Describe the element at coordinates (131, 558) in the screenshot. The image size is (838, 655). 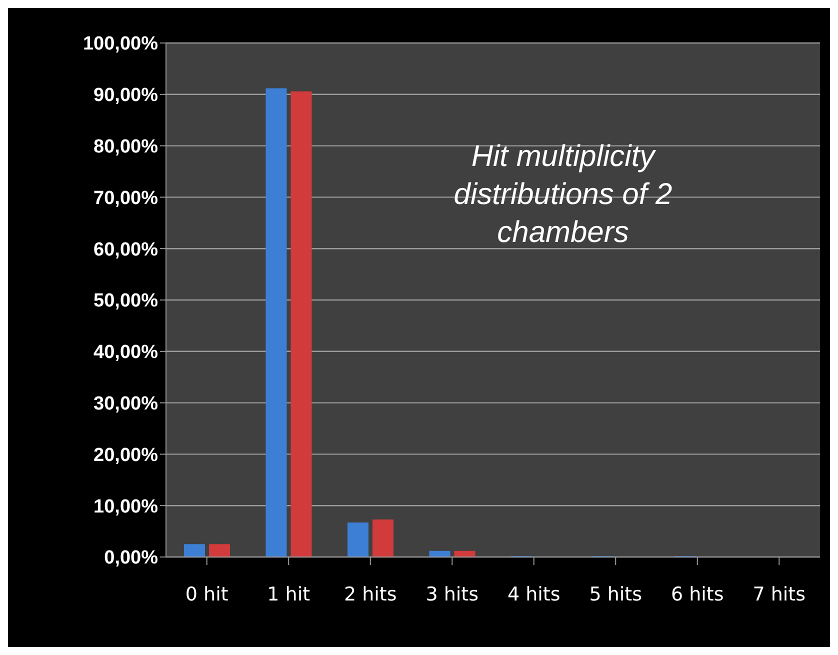
I see `y-tick-label: 0,00%` at that location.